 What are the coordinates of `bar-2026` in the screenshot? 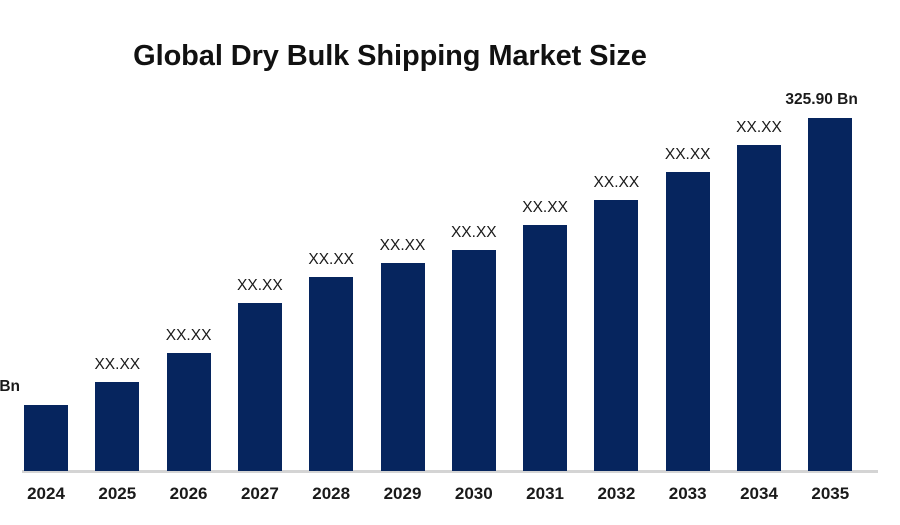 It's located at (188, 412).